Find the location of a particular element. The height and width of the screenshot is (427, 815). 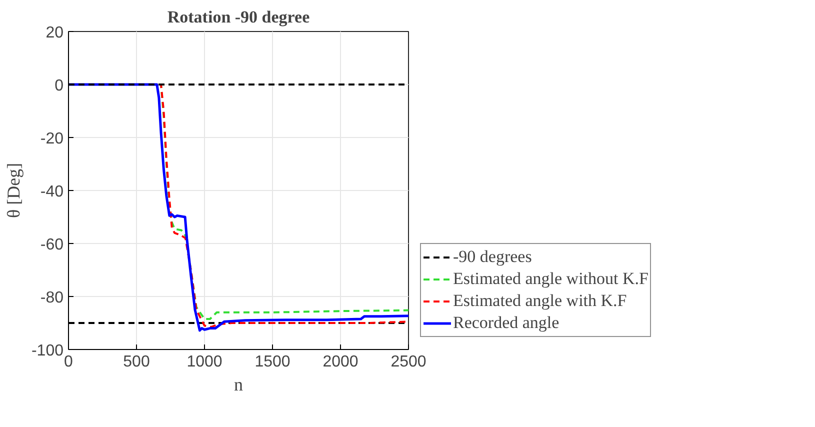

legend-label: Estimated angle with K.F is located at coordinates (540, 301).